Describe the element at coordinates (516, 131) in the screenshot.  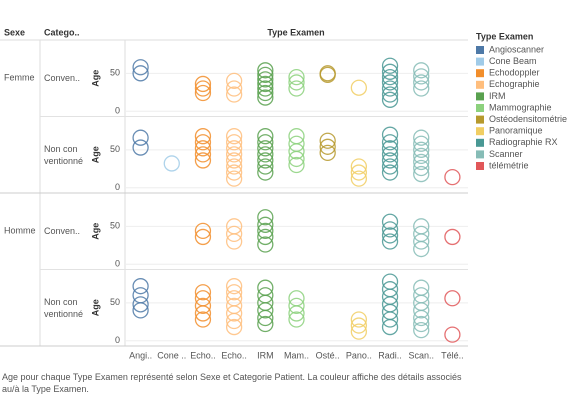
I see `legend-label: Panoramique` at that location.